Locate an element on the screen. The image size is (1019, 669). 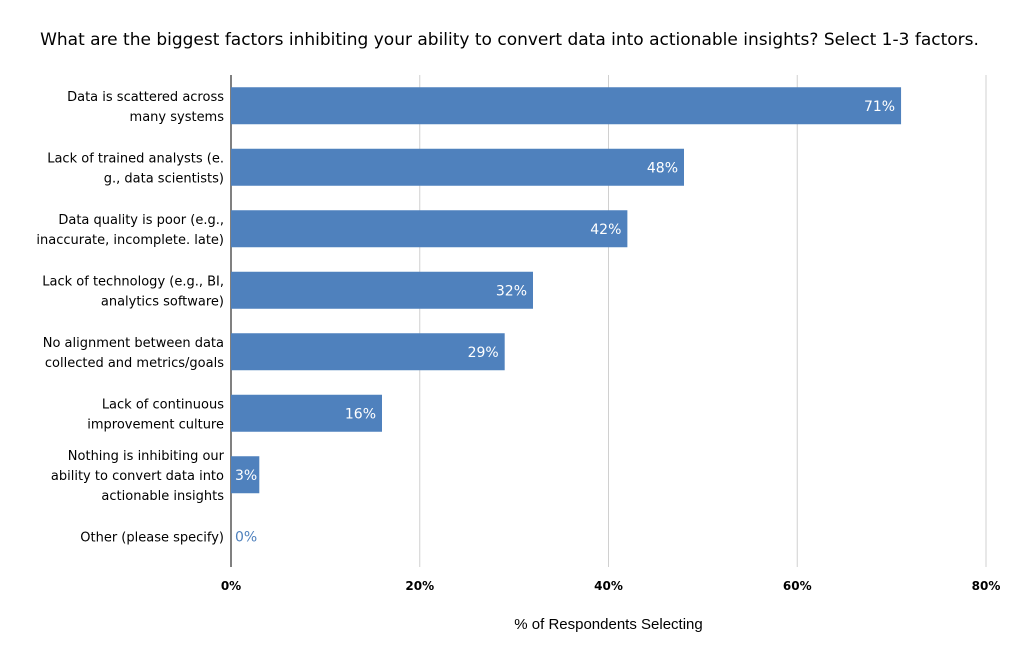
category-label: actionable insights is located at coordinates (162, 496).